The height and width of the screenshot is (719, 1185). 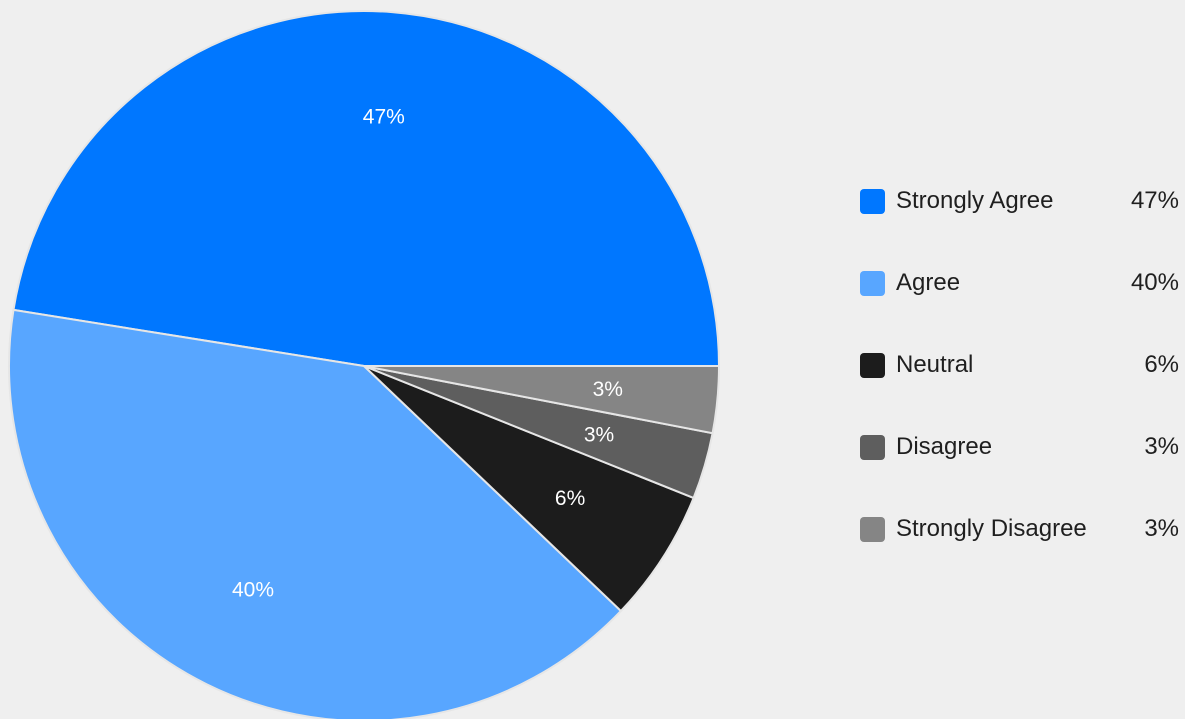 I want to click on legend-label: Agree, so click(x=928, y=282).